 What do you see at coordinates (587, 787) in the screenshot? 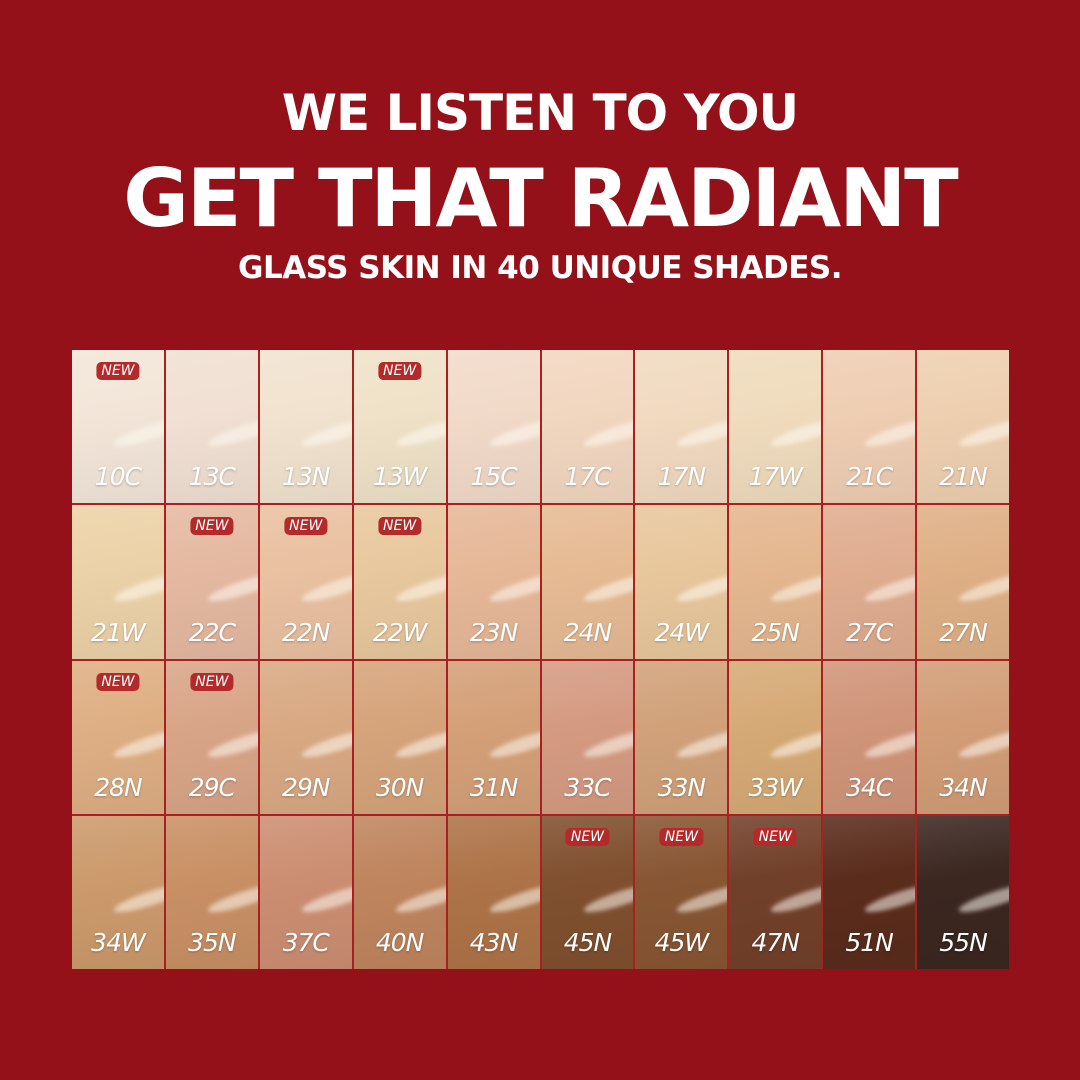
I see `shade-label: 33C` at bounding box center [587, 787].